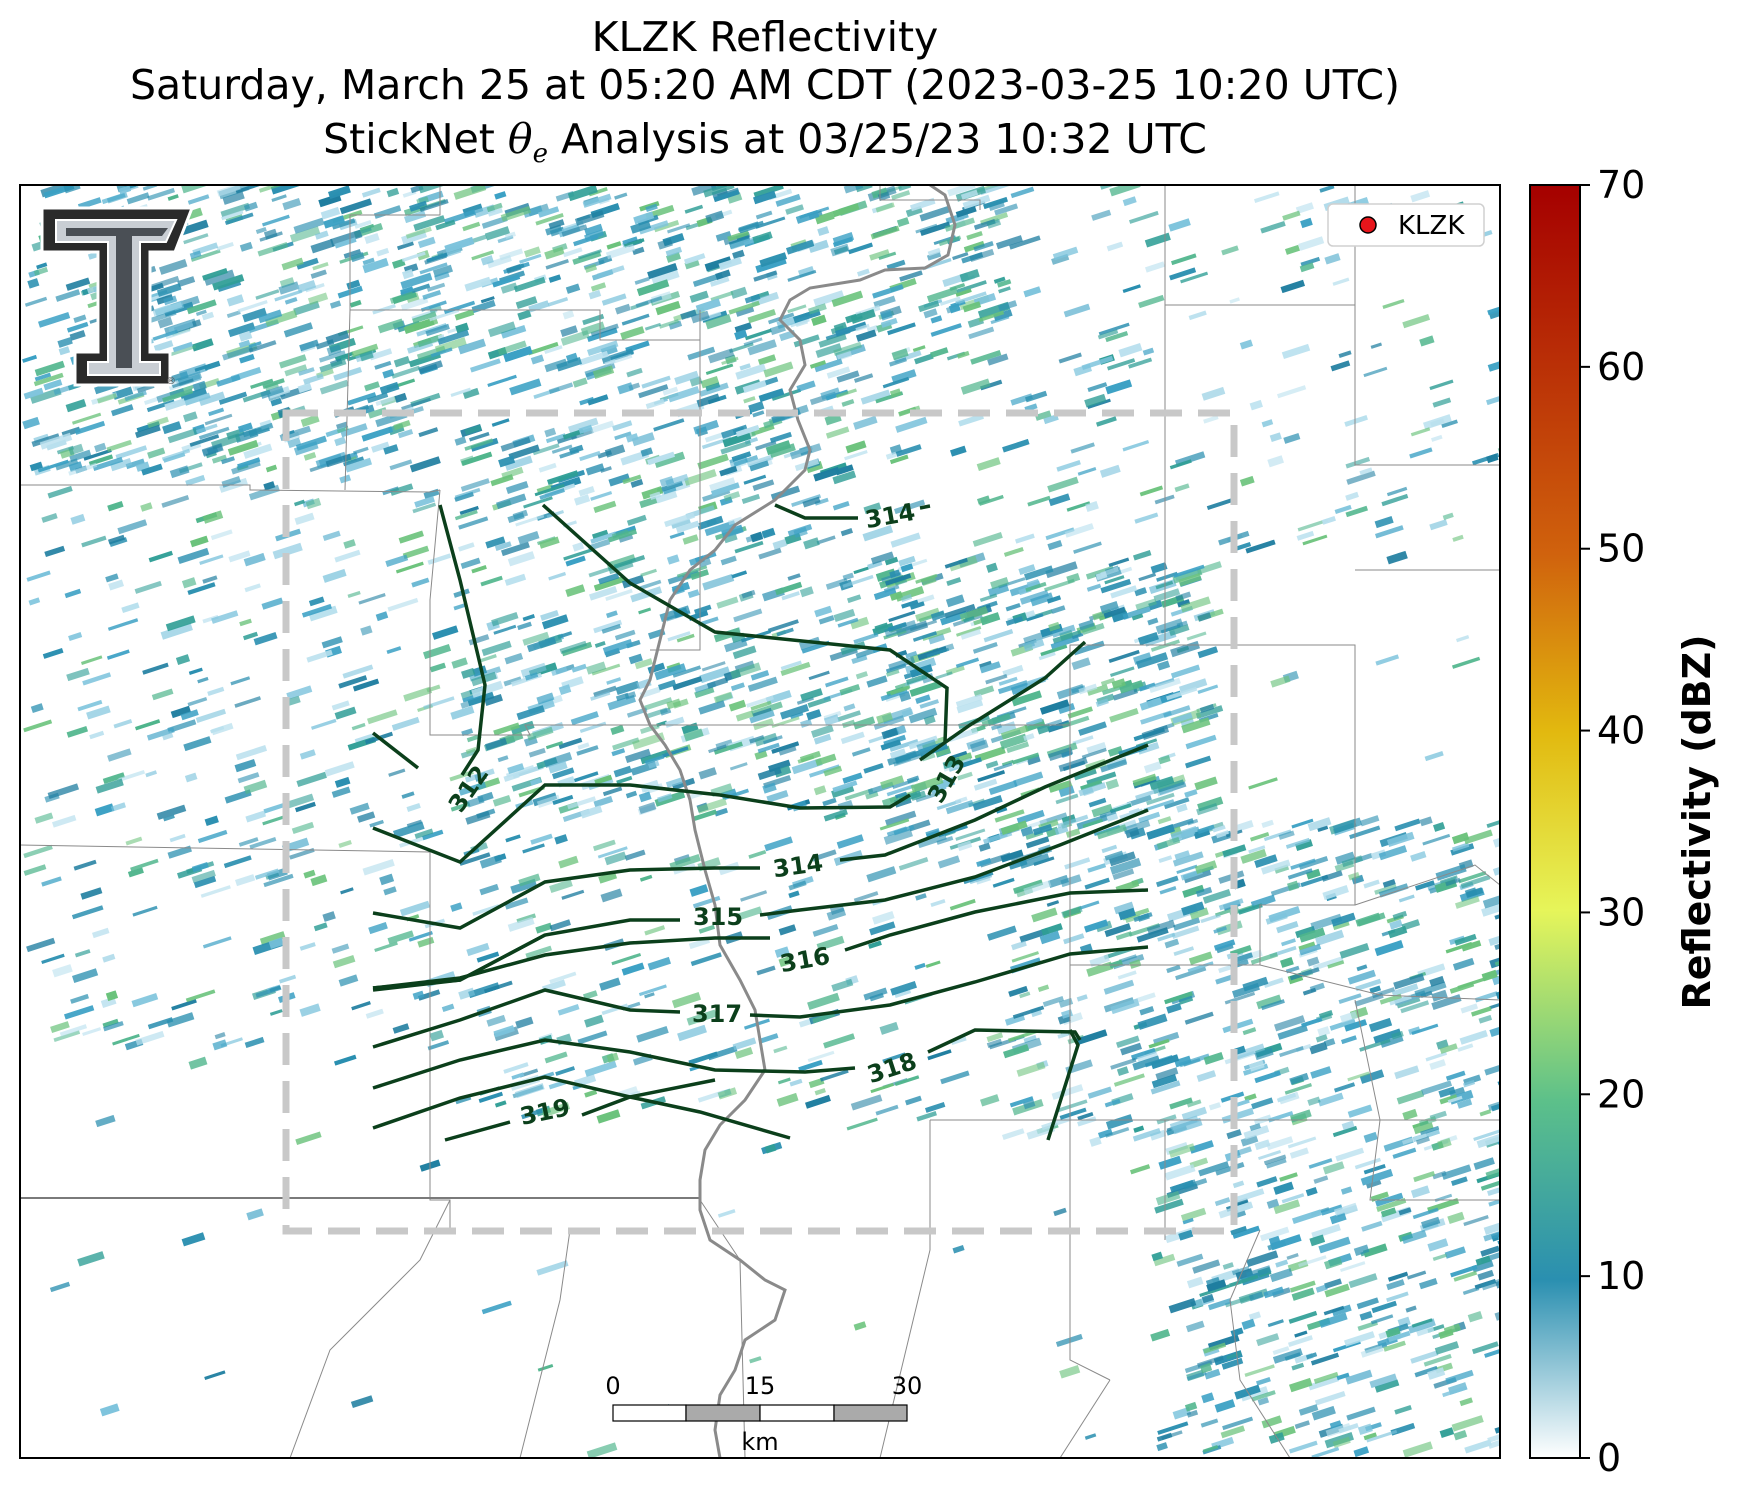 The width and height of the screenshot is (1738, 1500). I want to click on contour-318-west, so click(614, 1064).